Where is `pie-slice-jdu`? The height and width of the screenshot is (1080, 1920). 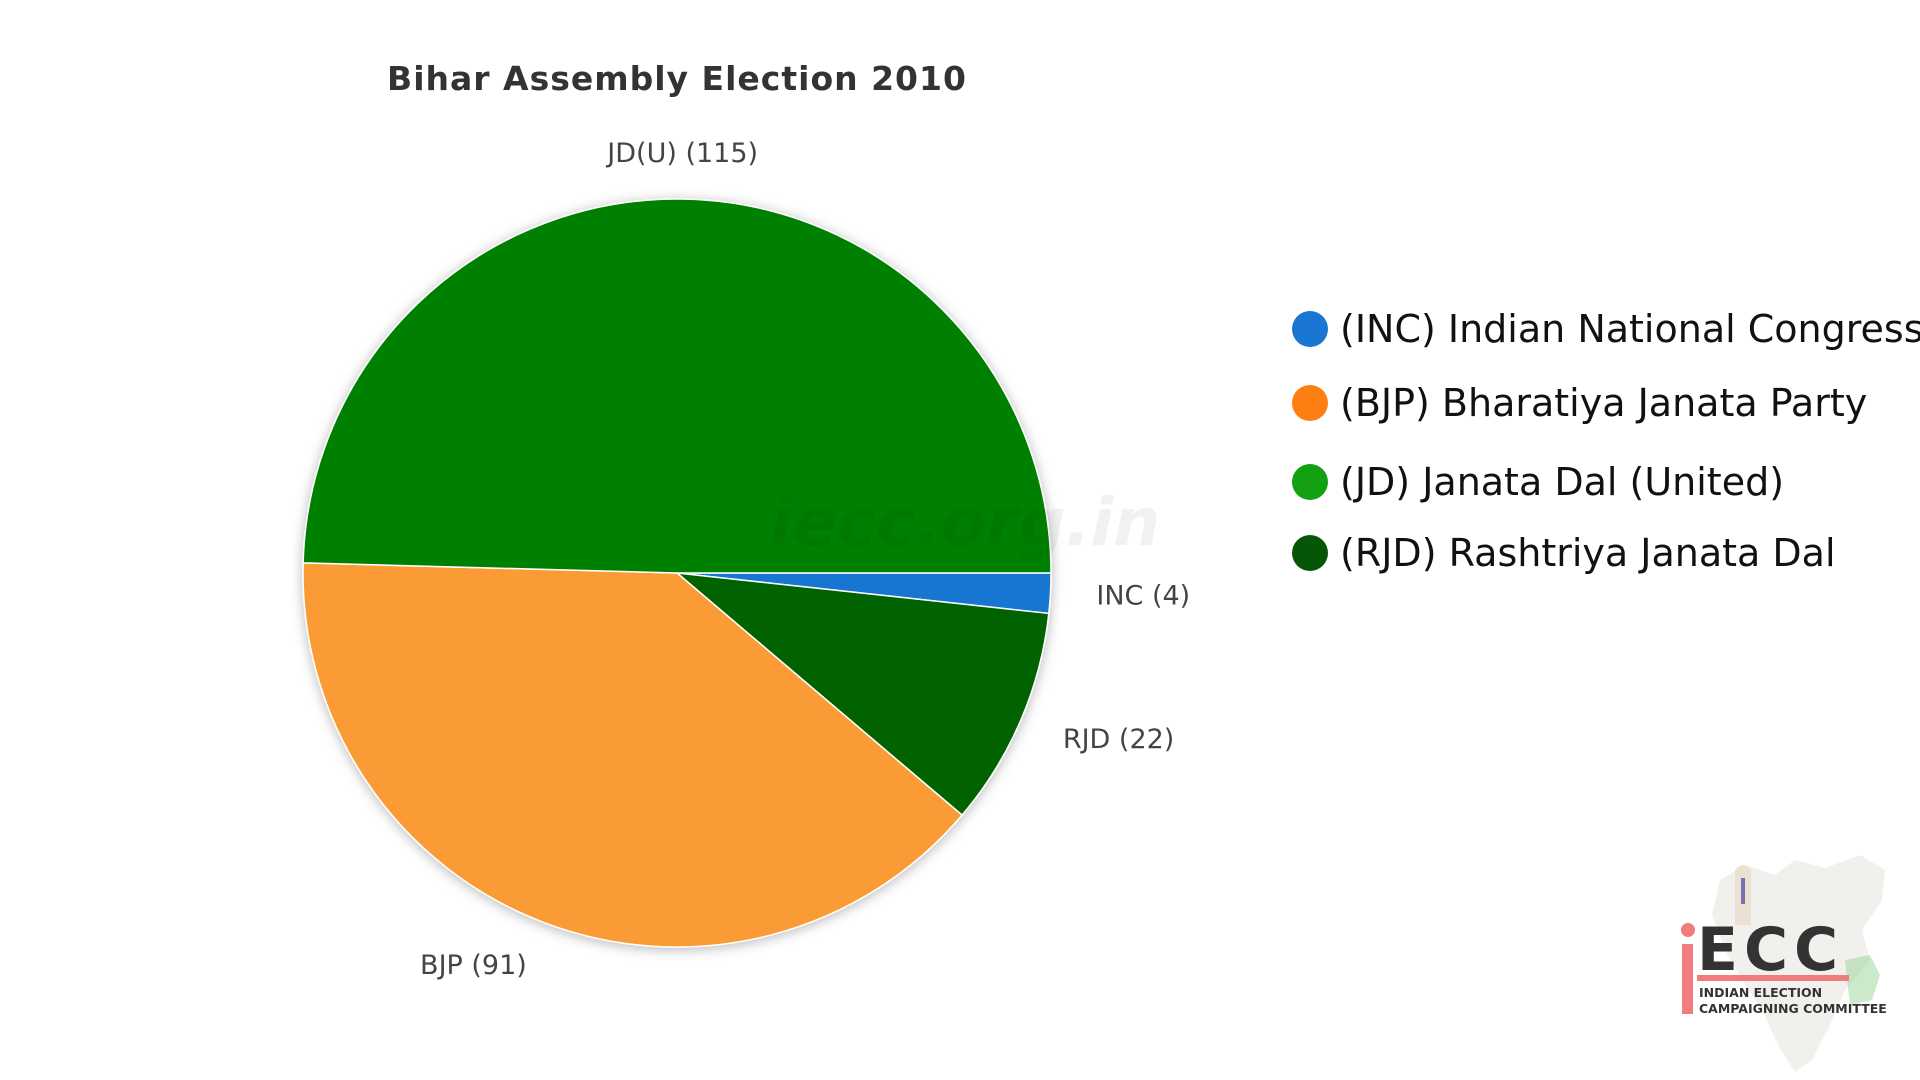
pie-slice-jdu is located at coordinates (677, 386).